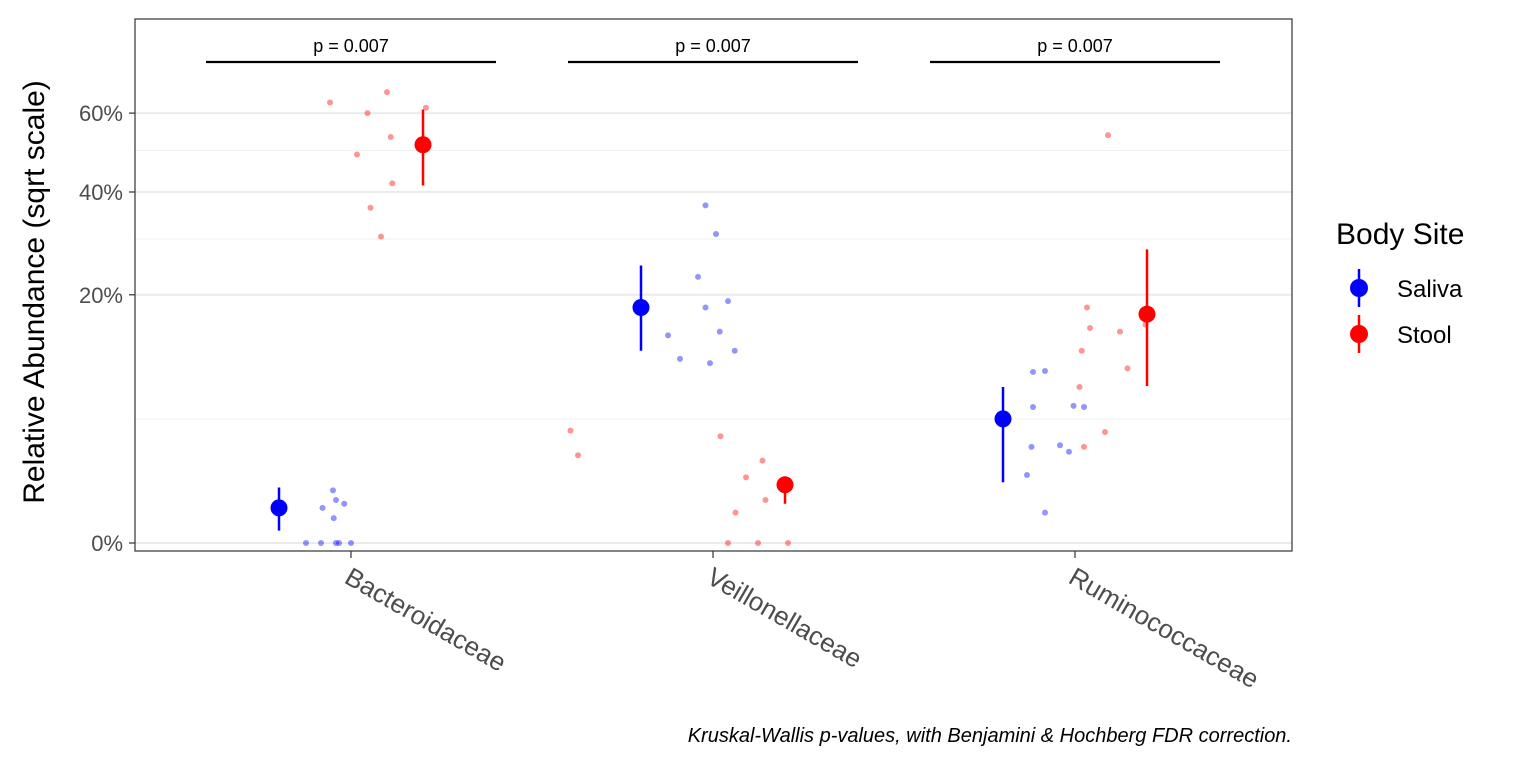 The image size is (1536, 768). What do you see at coordinates (1430, 289) in the screenshot?
I see `legend-label: Saliva` at bounding box center [1430, 289].